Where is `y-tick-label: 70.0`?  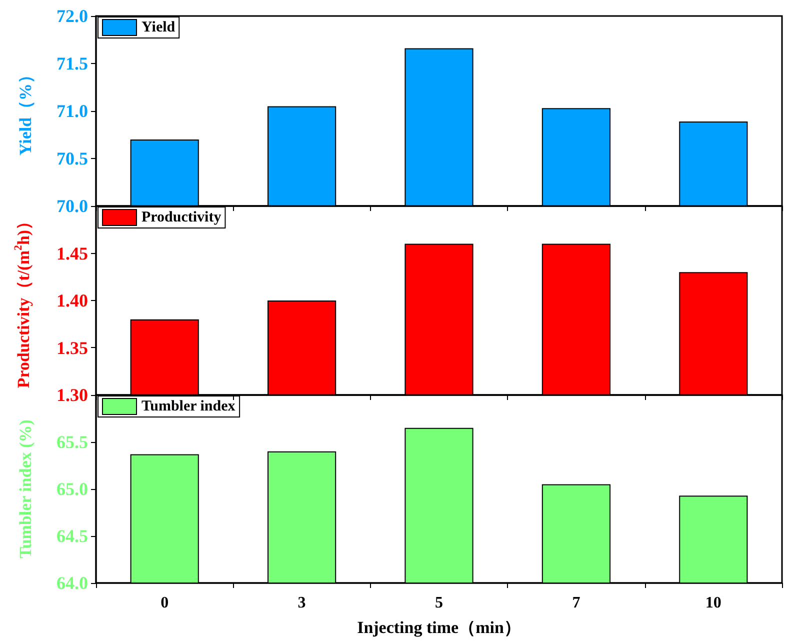
y-tick-label: 70.0 is located at coordinates (72, 206).